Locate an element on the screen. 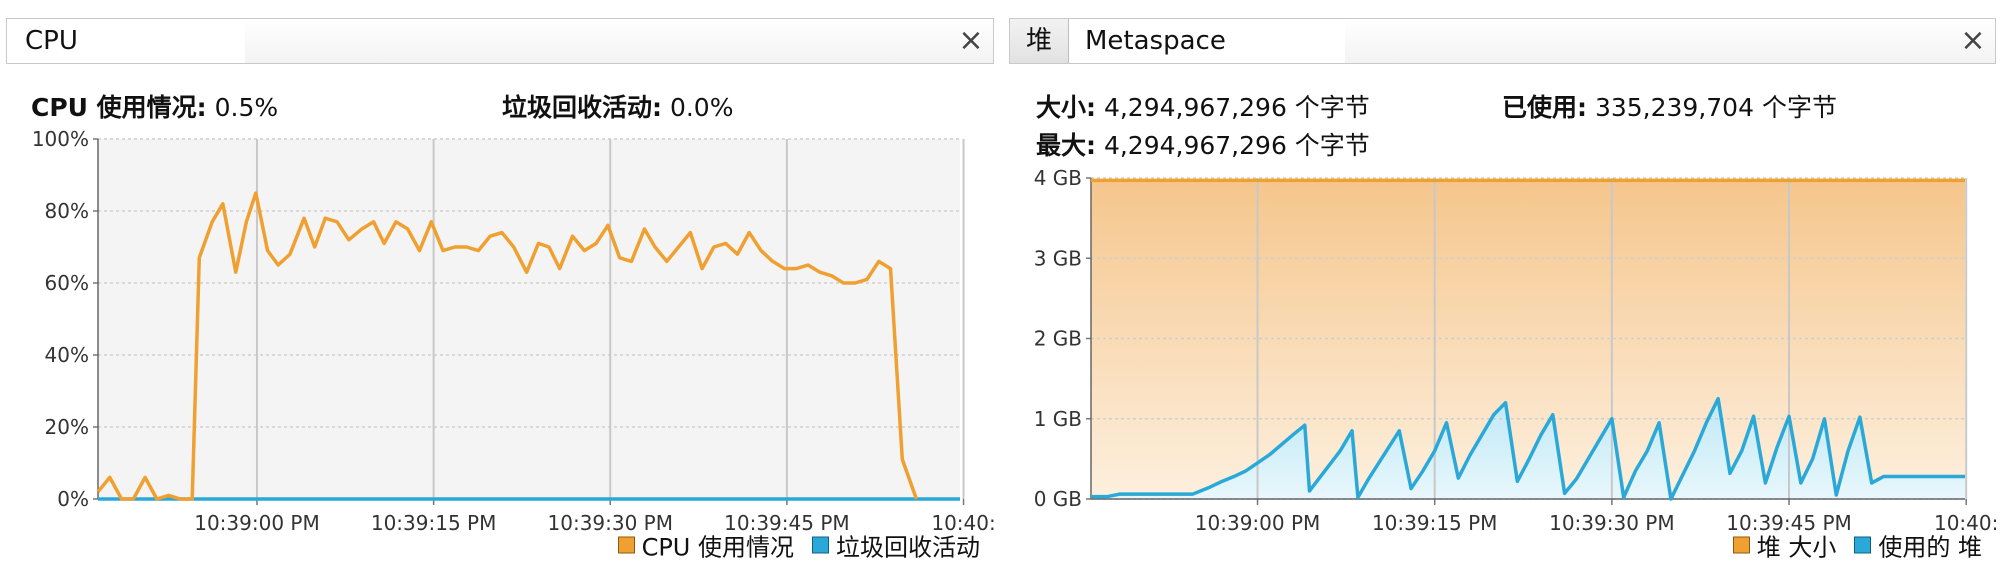 The image size is (2002, 576). y-tick-label: 2 GB is located at coordinates (1058, 339).